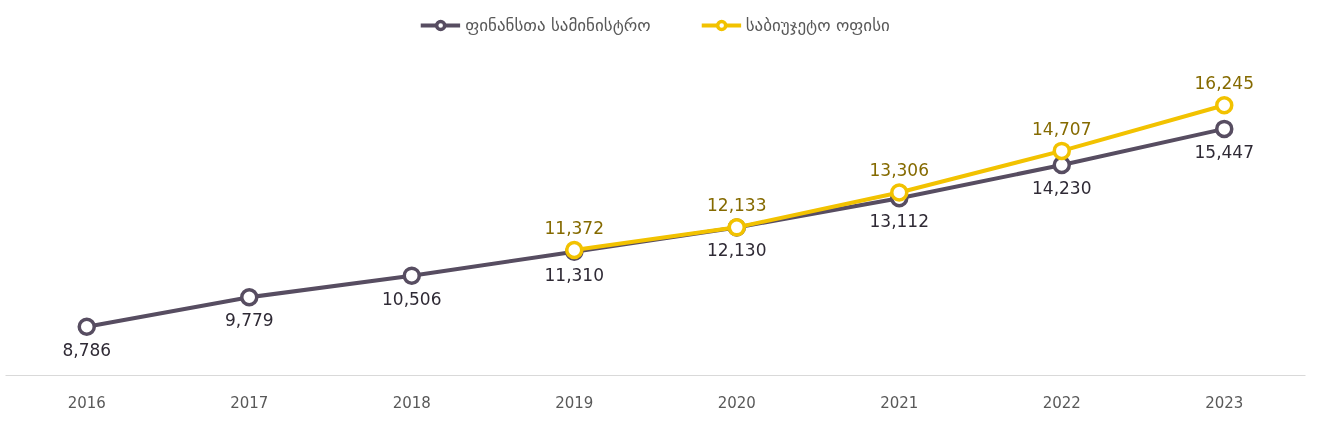 The height and width of the screenshot is (422, 1322). I want to click on data-label: 9,779, so click(249, 320).